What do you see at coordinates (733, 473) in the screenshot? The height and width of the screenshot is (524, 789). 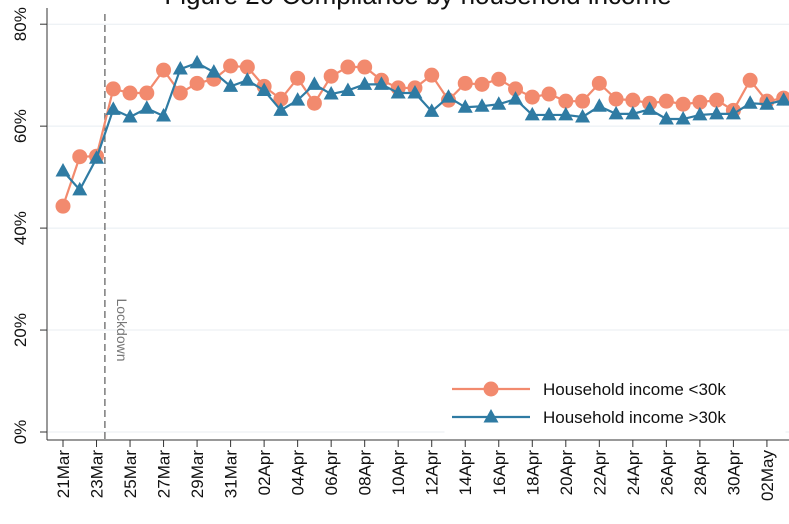 I see `x-tick-label: 30Apr` at bounding box center [733, 473].